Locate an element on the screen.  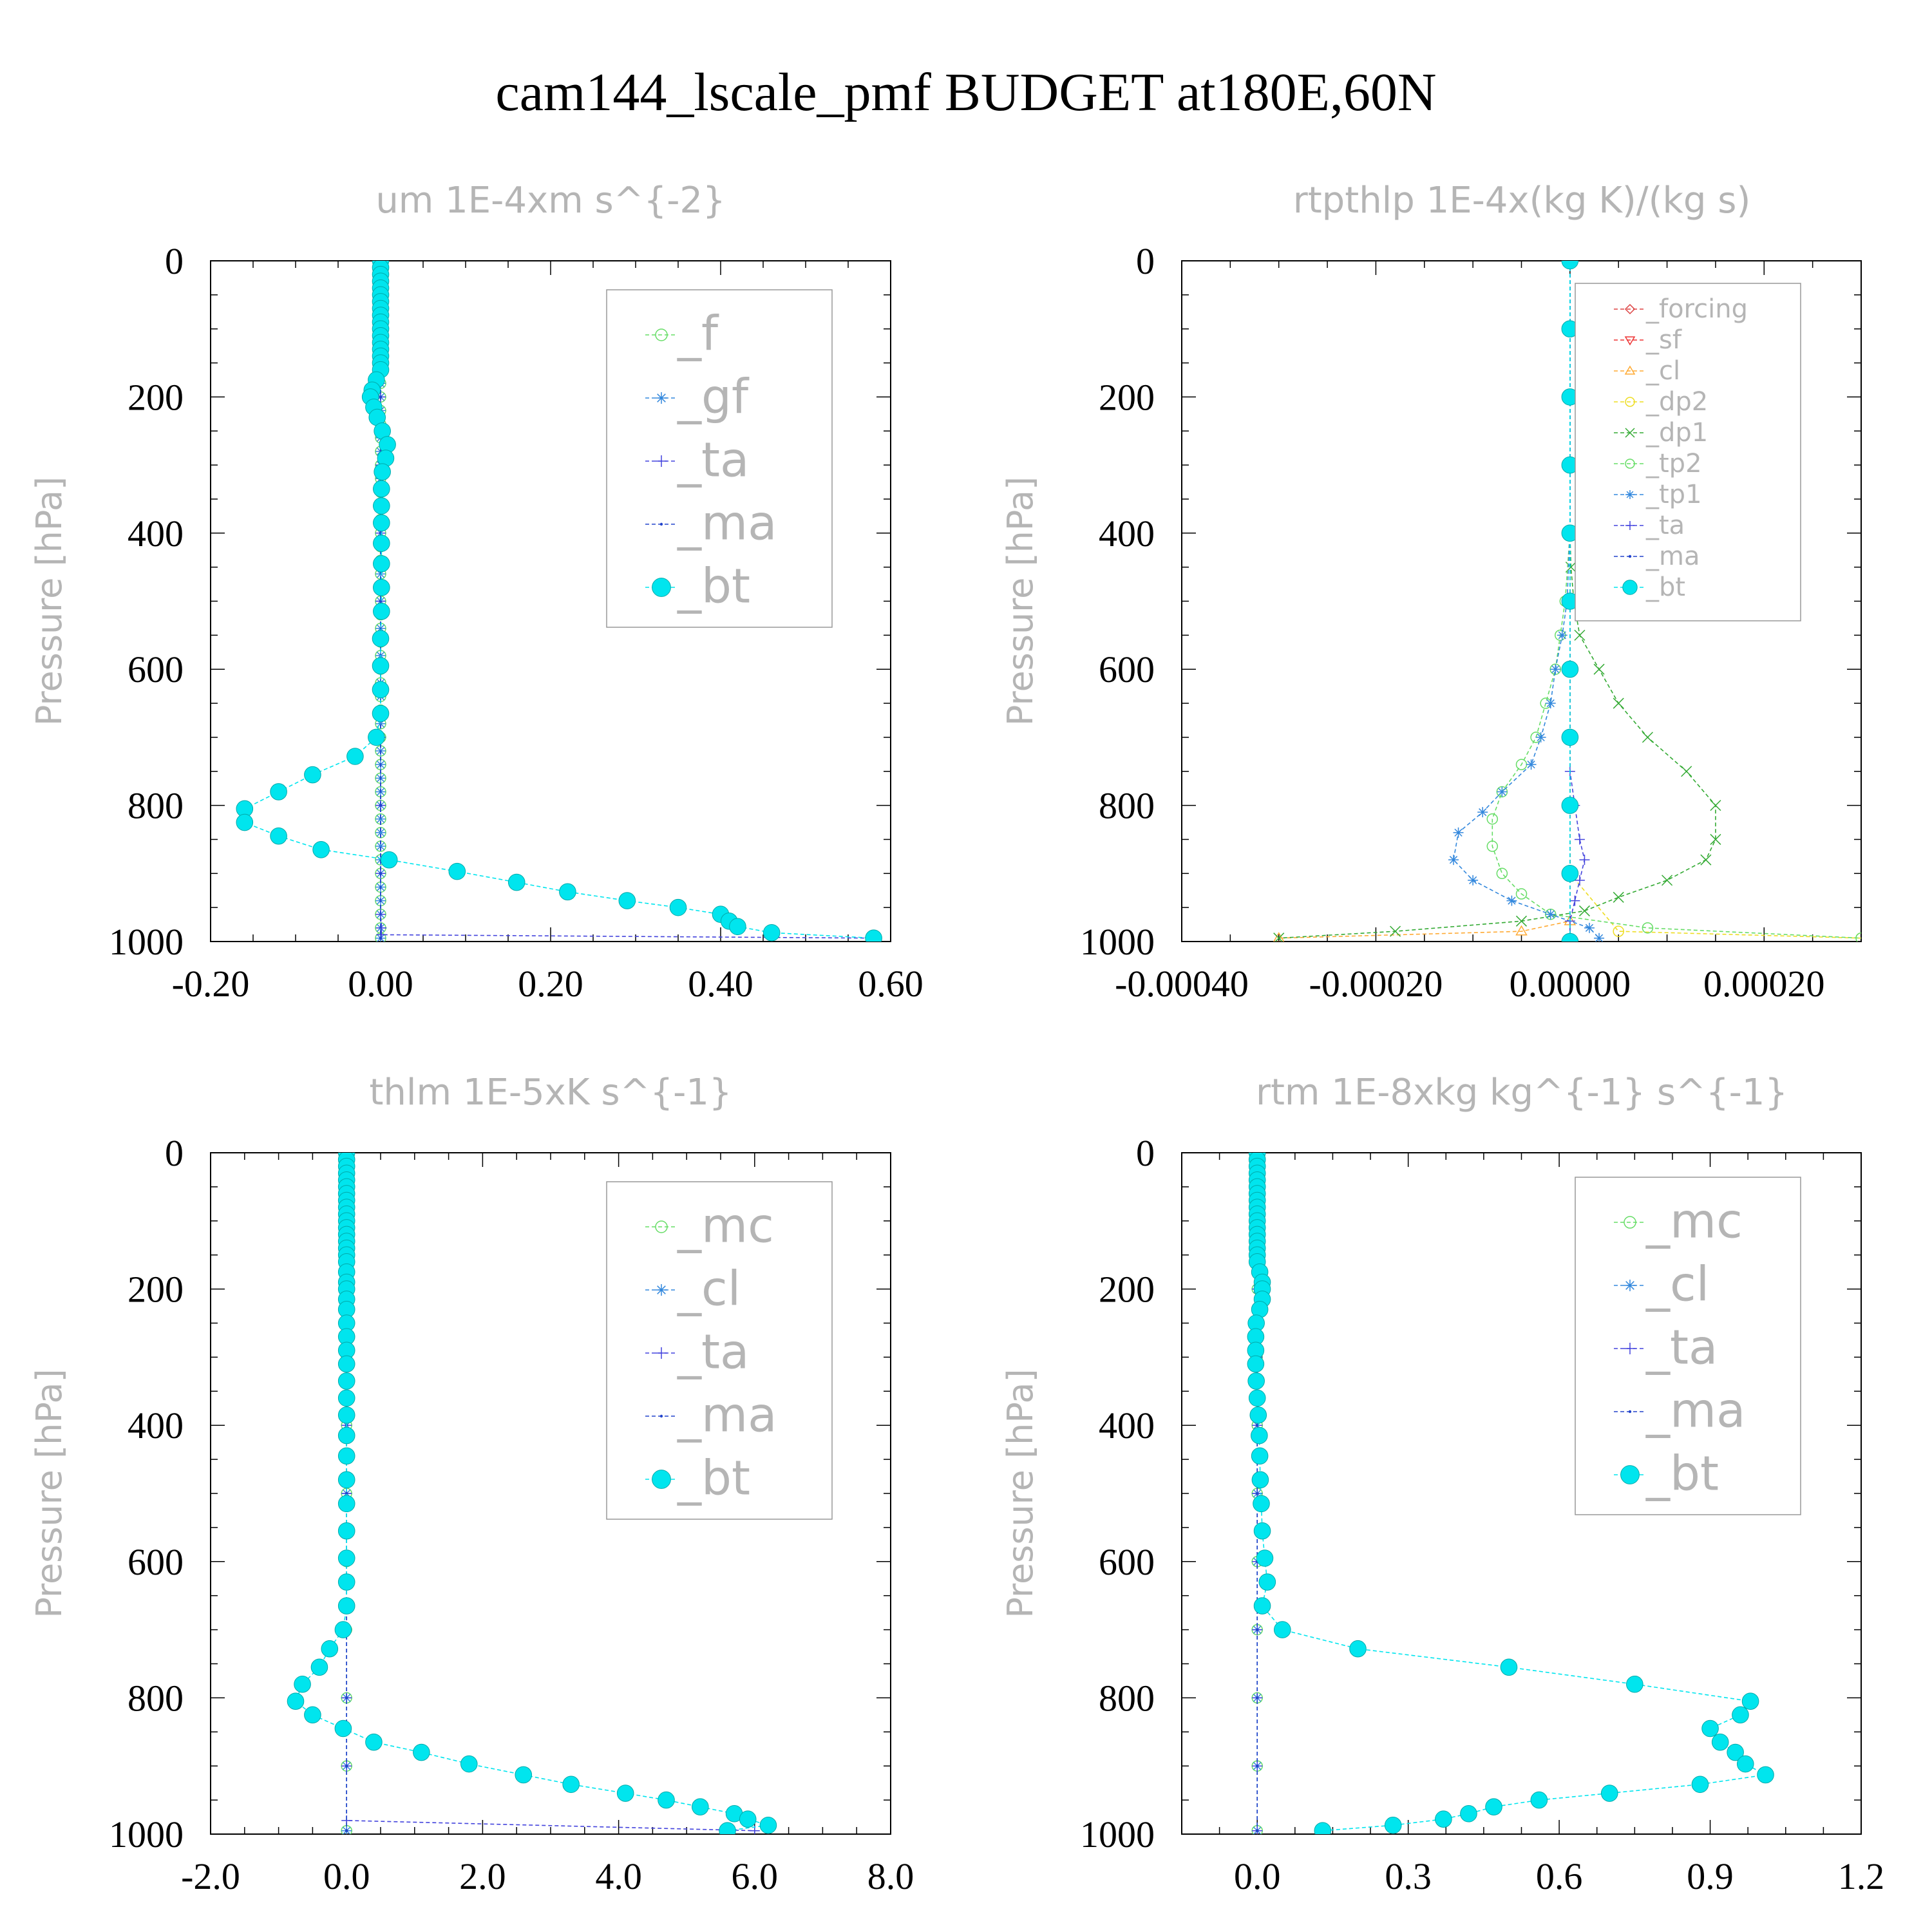
y-tick-label: 0 is located at coordinates (175, 1153).